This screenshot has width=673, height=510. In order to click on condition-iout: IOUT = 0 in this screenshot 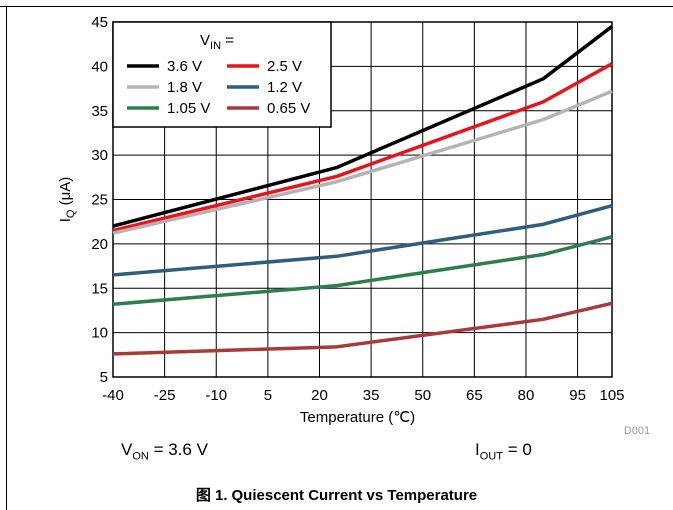, I will do `click(503, 451)`.